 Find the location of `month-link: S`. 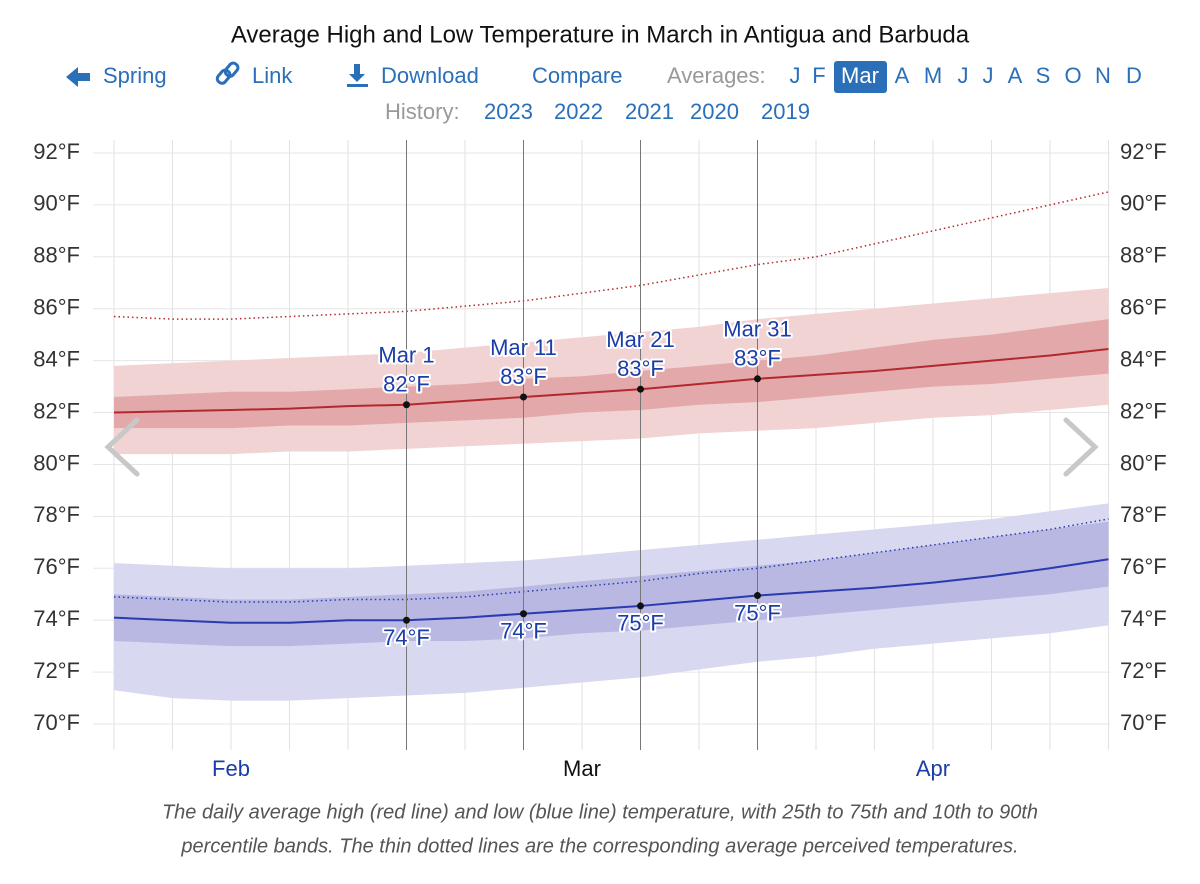

month-link: S is located at coordinates (1043, 75).